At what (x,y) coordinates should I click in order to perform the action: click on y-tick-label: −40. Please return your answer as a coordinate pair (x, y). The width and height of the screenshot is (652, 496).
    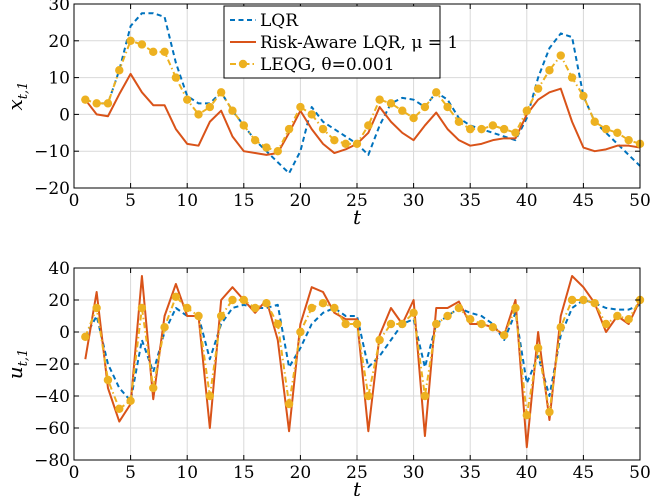
    Looking at the image, I should click on (52, 397).